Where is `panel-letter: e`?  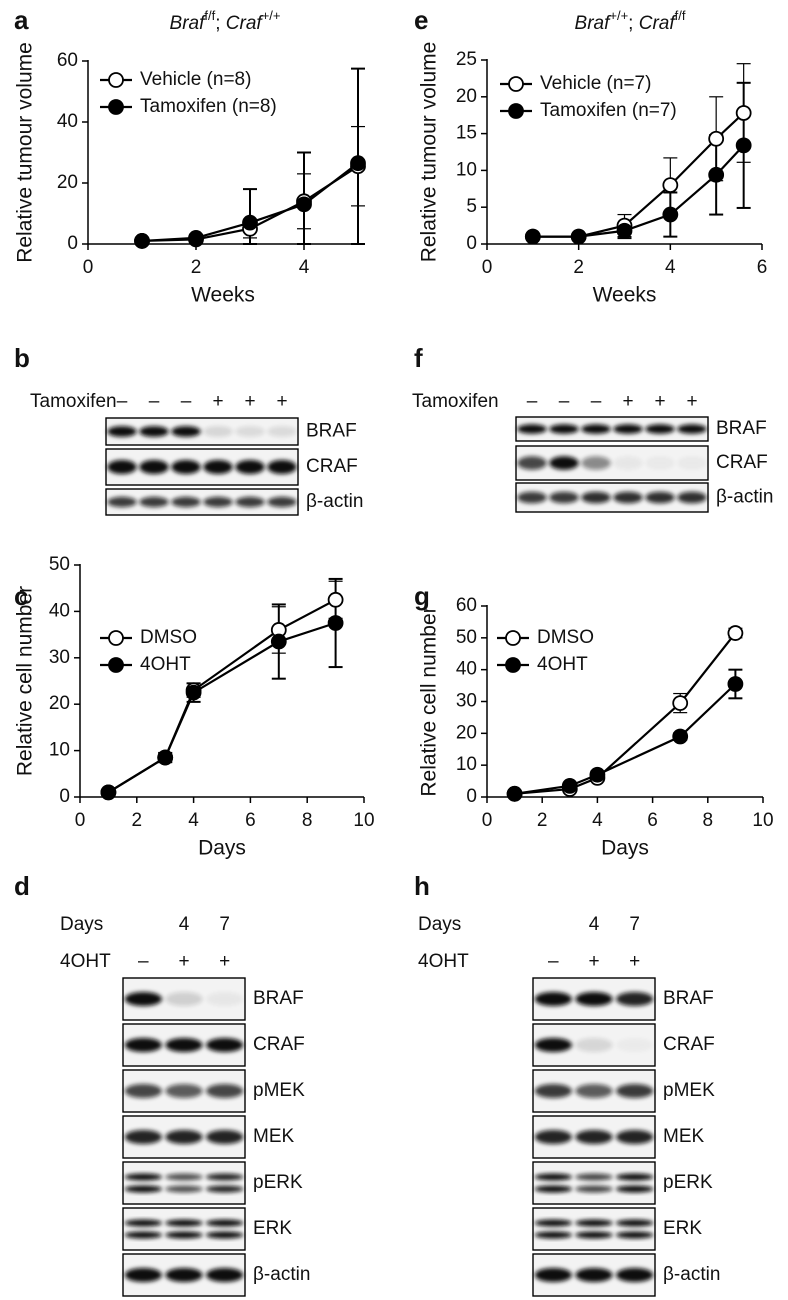
panel-letter: e is located at coordinates (421, 20).